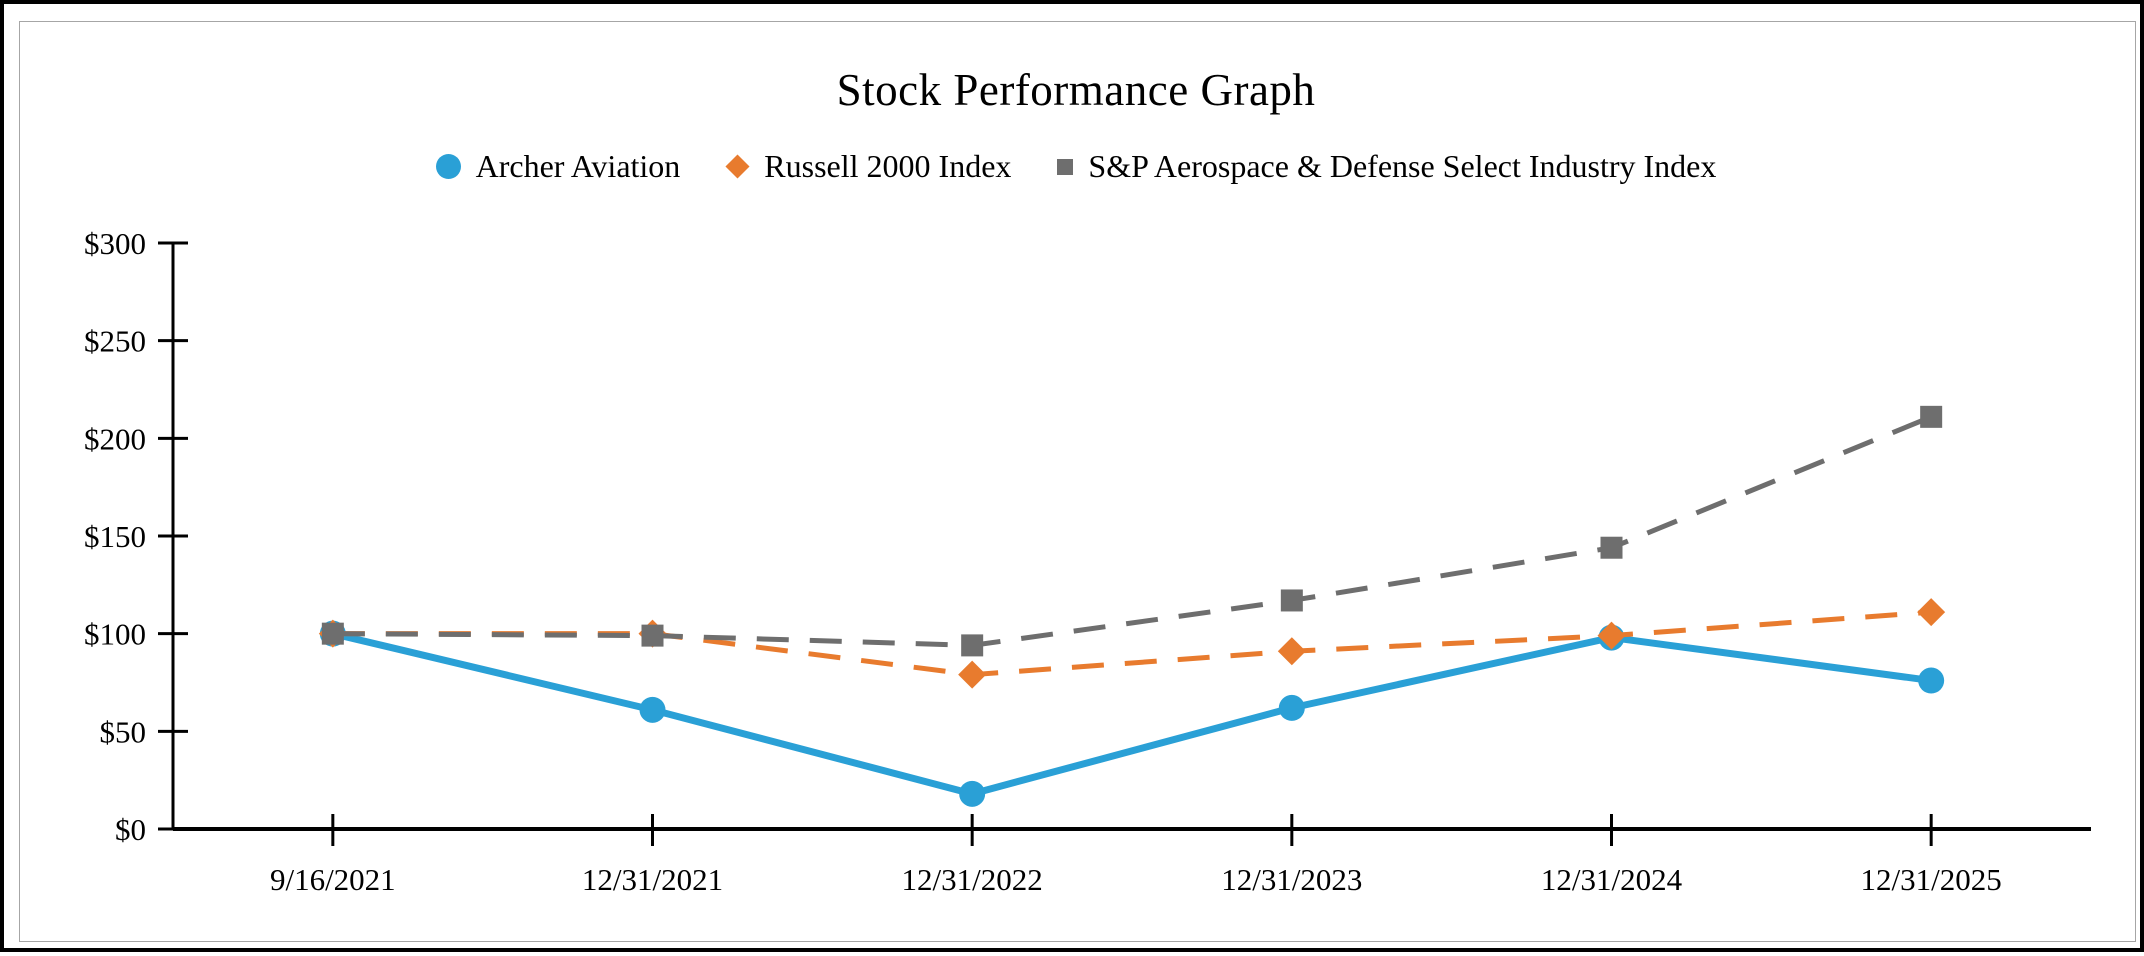  Describe the element at coordinates (115, 243) in the screenshot. I see `y-tick-label: $300` at that location.